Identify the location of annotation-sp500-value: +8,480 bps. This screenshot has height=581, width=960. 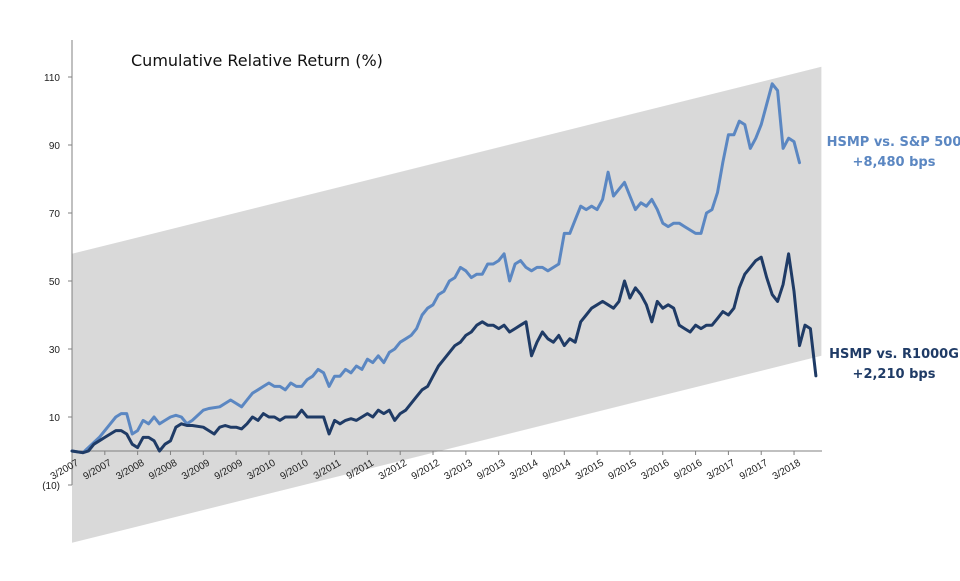
(894, 162).